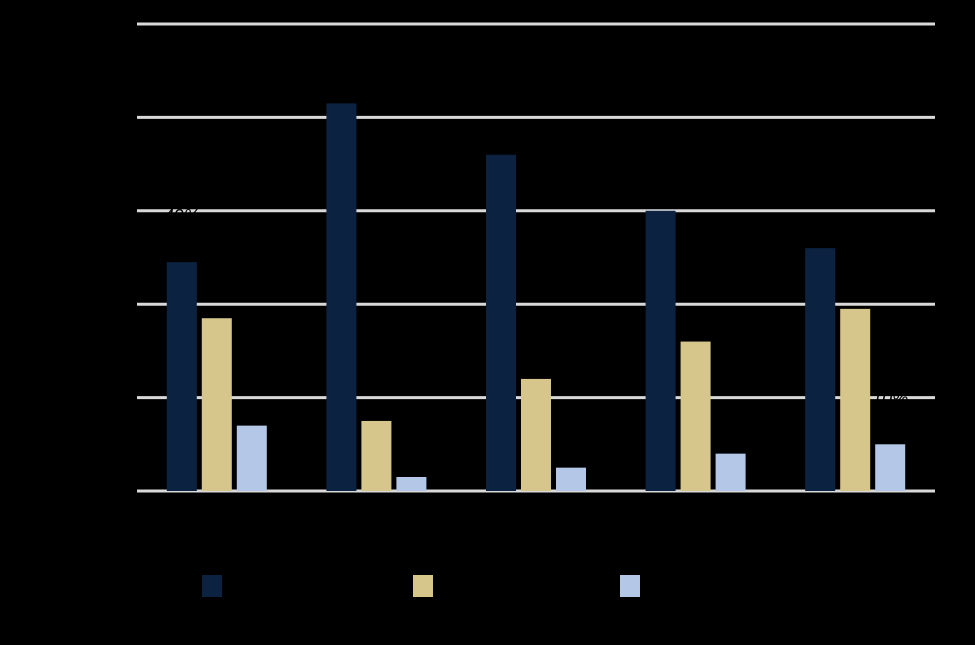 Image resolution: width=975 pixels, height=645 pixels. Describe the element at coordinates (252, 380) in the screenshot. I see `data-label: 14%` at that location.